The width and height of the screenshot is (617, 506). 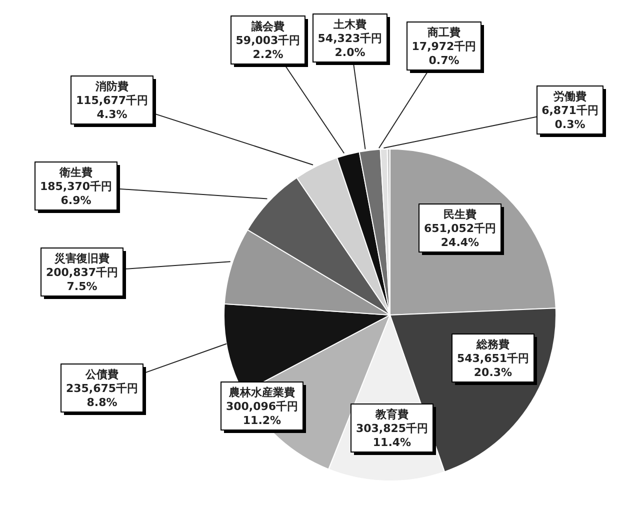 What do you see at coordinates (267, 26) in the screenshot?
I see `slice-label: 議会費` at bounding box center [267, 26].